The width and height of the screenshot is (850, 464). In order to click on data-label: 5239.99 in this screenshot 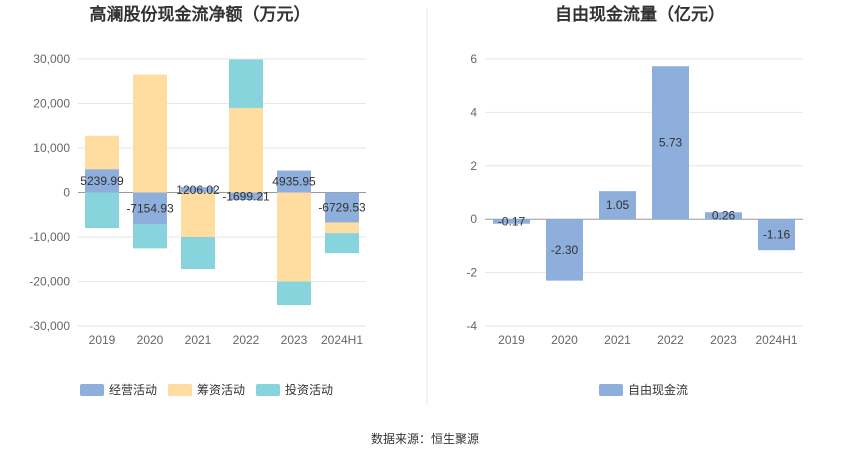, I will do `click(102, 181)`.